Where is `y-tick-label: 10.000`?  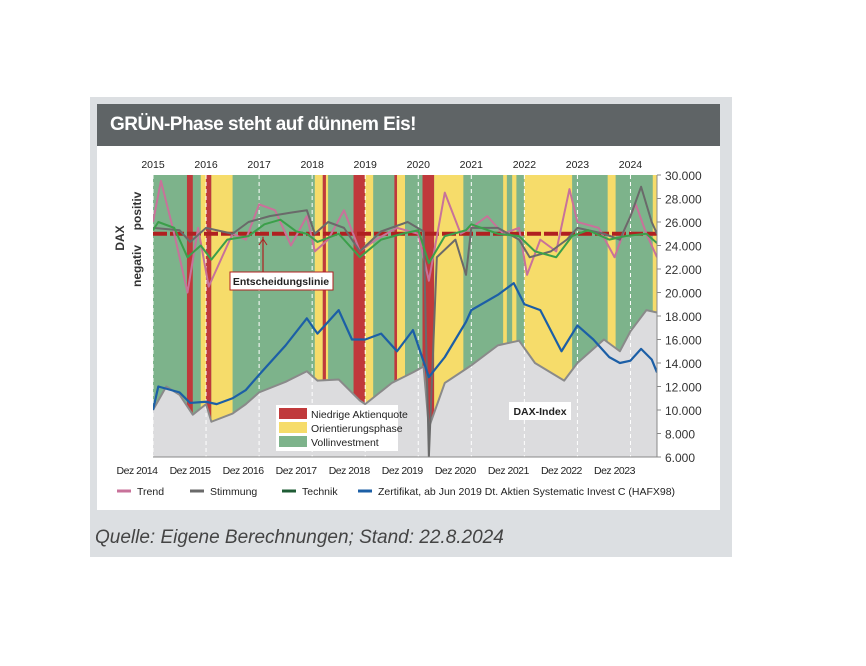 y-tick-label: 10.000 is located at coordinates (683, 411).